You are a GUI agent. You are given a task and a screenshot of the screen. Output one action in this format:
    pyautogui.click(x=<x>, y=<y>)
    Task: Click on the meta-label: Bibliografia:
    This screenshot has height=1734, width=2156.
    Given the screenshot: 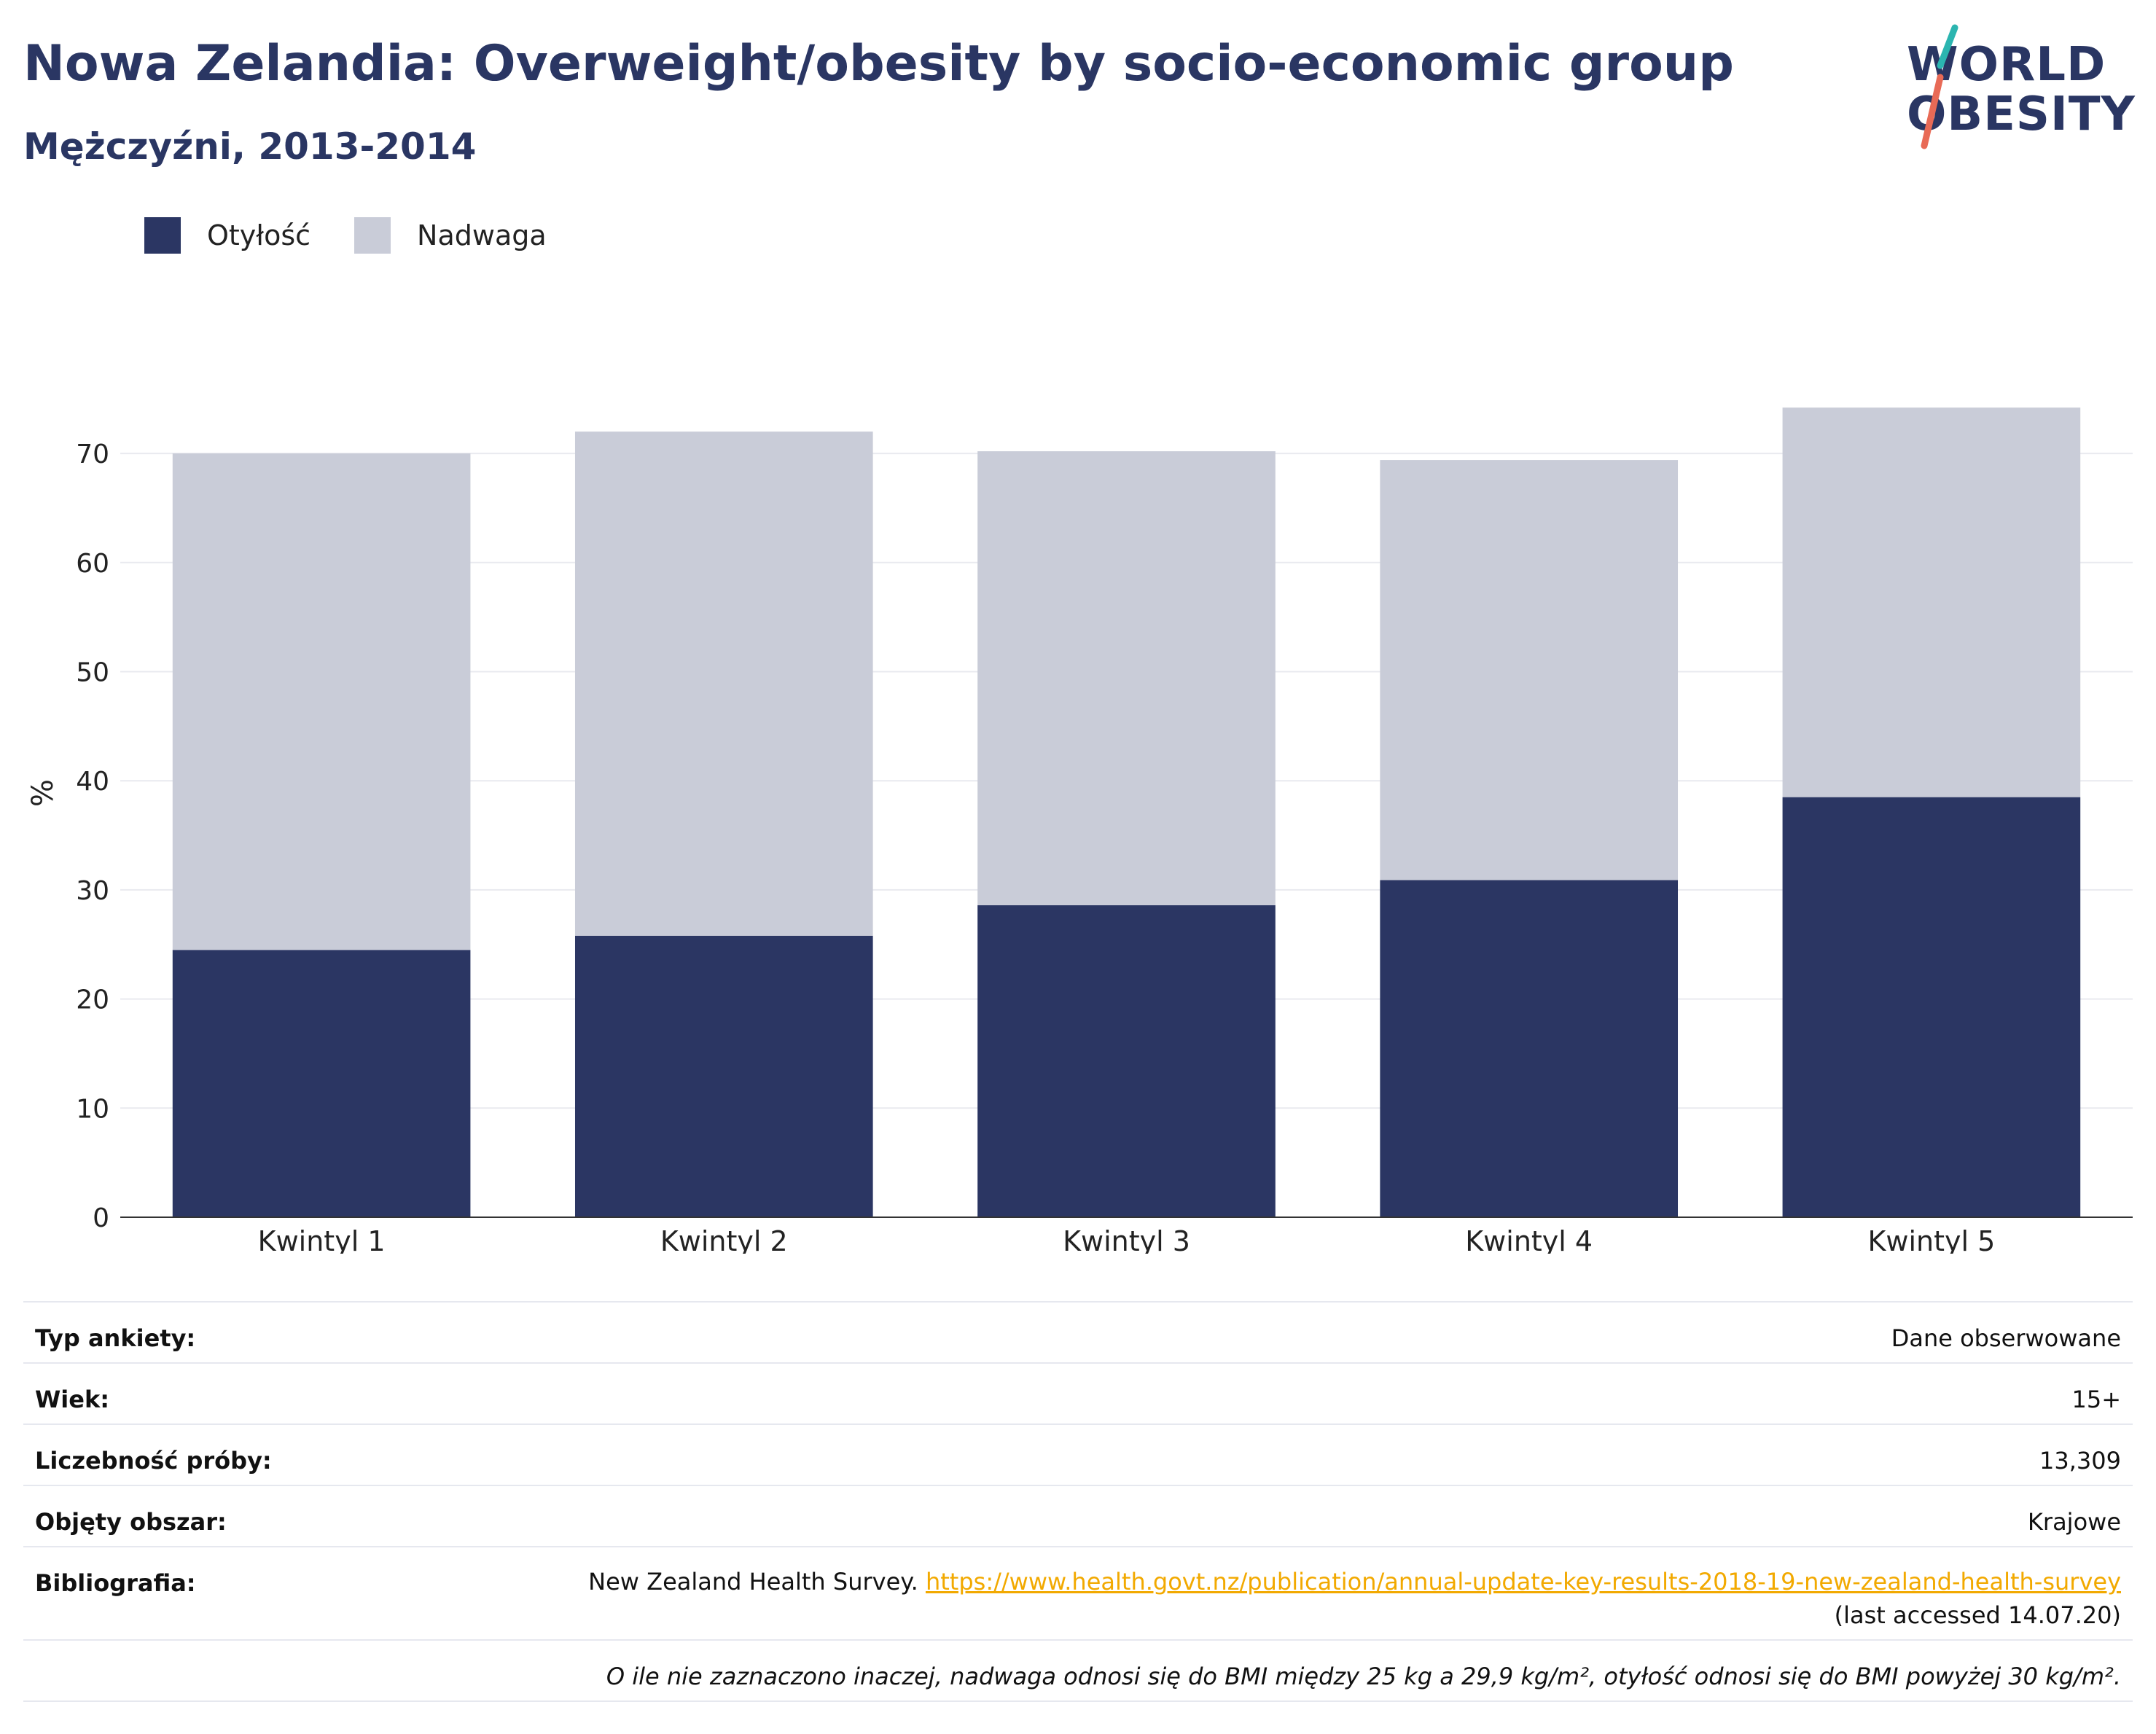 What is the action you would take?
    pyautogui.click(x=116, y=1583)
    